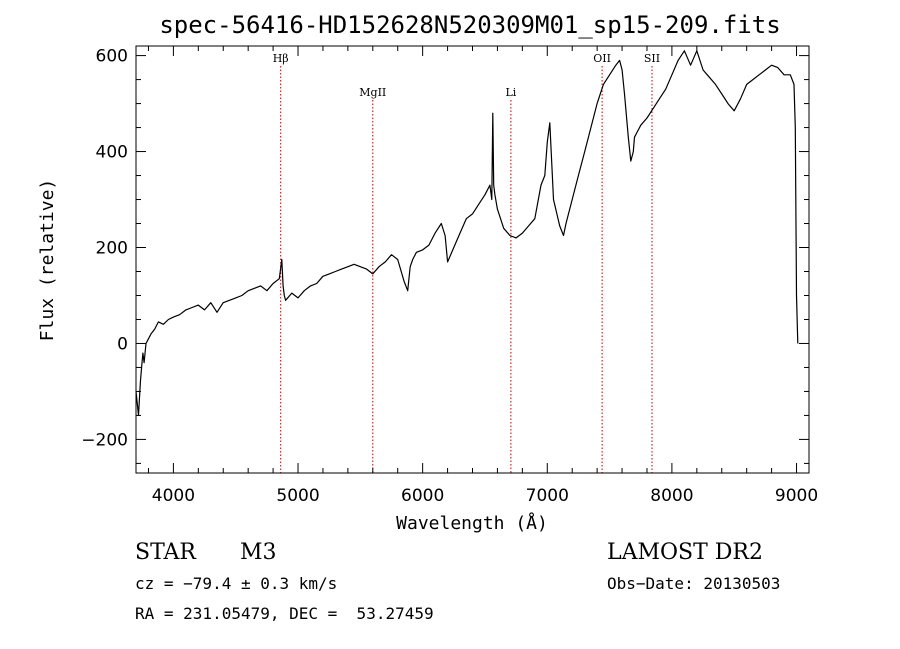  What do you see at coordinates (652, 58) in the screenshot?
I see `spectral-line-label: SII` at bounding box center [652, 58].